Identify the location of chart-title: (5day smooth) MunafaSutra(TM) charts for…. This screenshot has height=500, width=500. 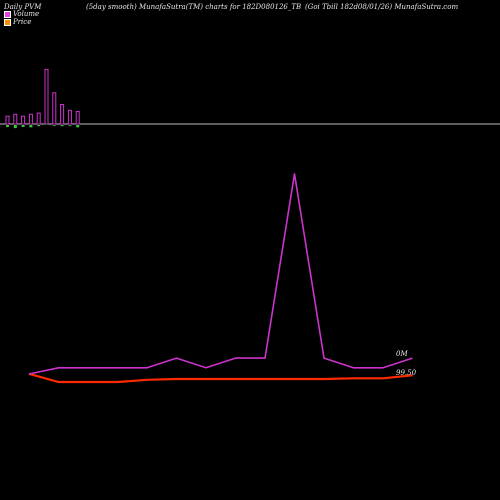
(194, 7).